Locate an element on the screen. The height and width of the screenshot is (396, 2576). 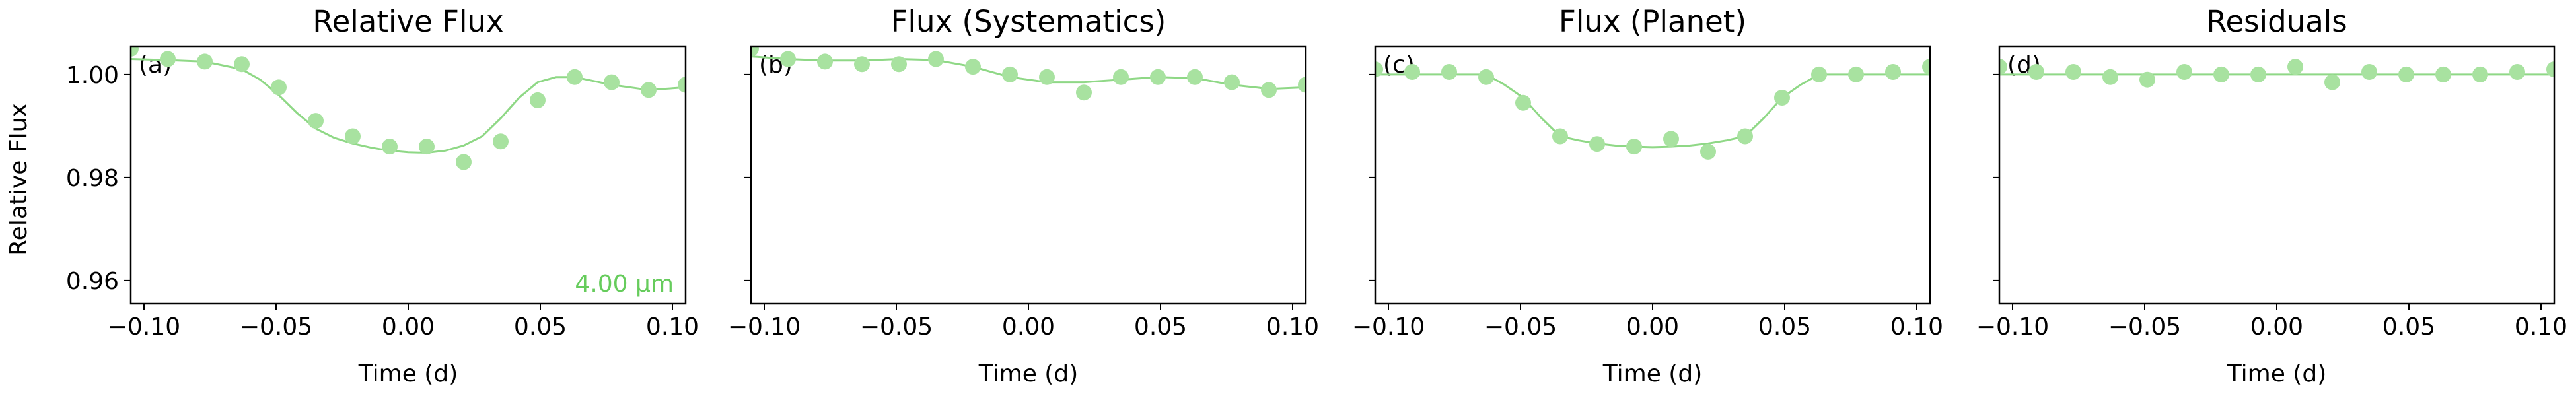
y-tick-label: 0.96 is located at coordinates (93, 281).